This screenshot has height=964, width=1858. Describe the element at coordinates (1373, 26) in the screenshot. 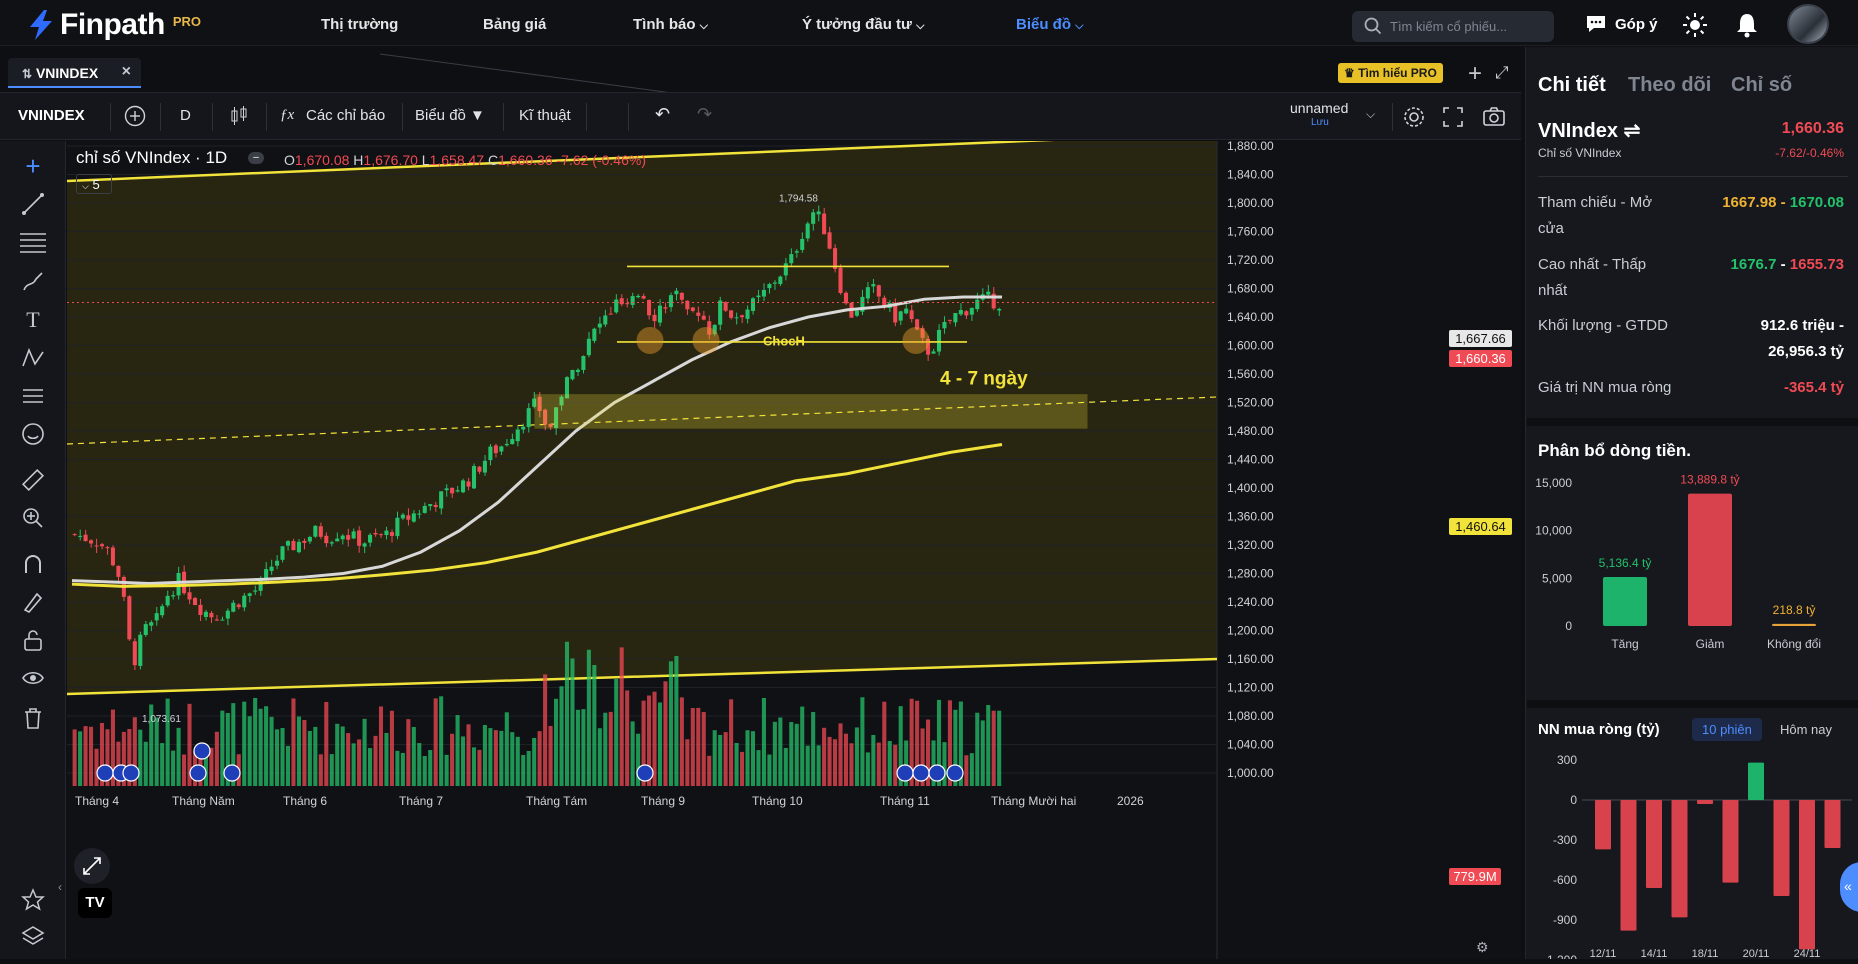

I see `search-icon` at that location.